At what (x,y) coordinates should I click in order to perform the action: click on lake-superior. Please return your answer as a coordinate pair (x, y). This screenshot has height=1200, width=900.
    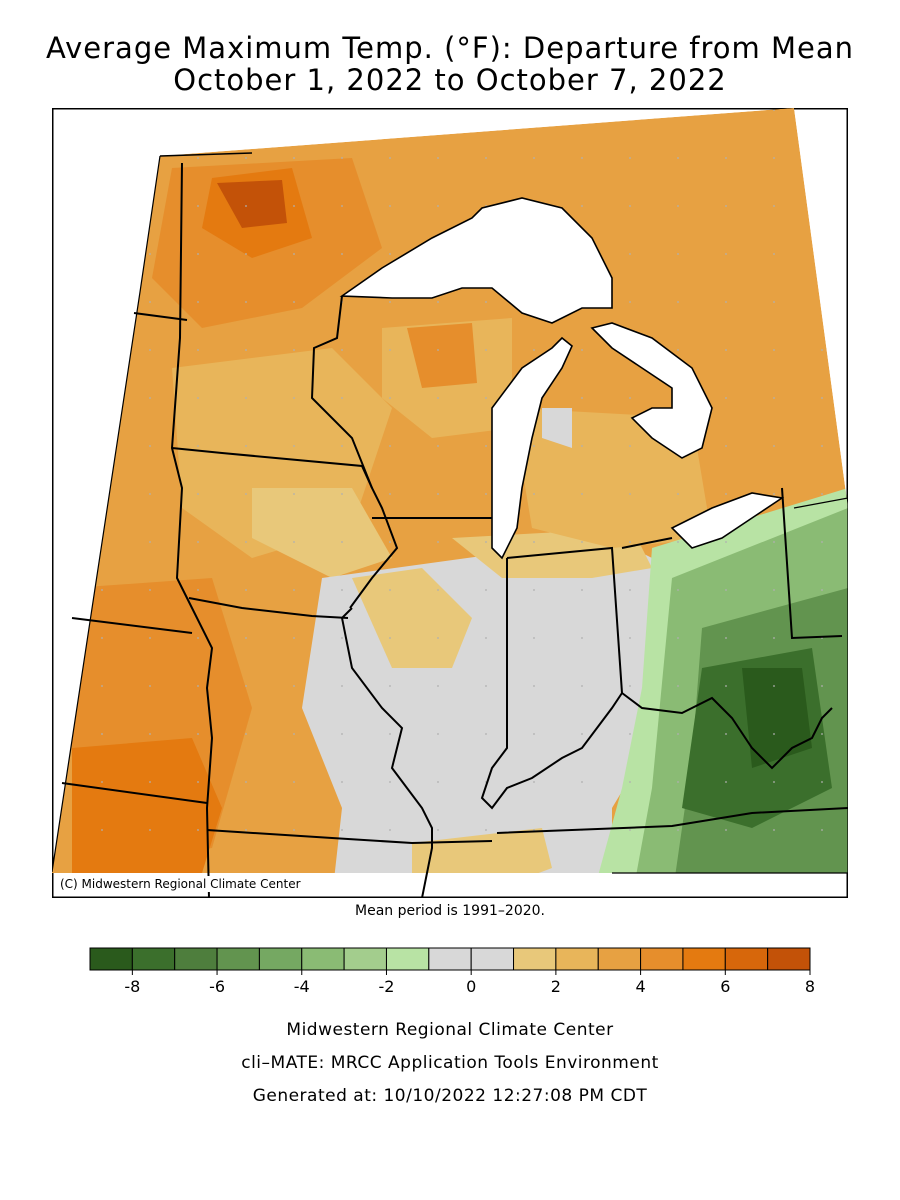
    Looking at the image, I should click on (476, 260).